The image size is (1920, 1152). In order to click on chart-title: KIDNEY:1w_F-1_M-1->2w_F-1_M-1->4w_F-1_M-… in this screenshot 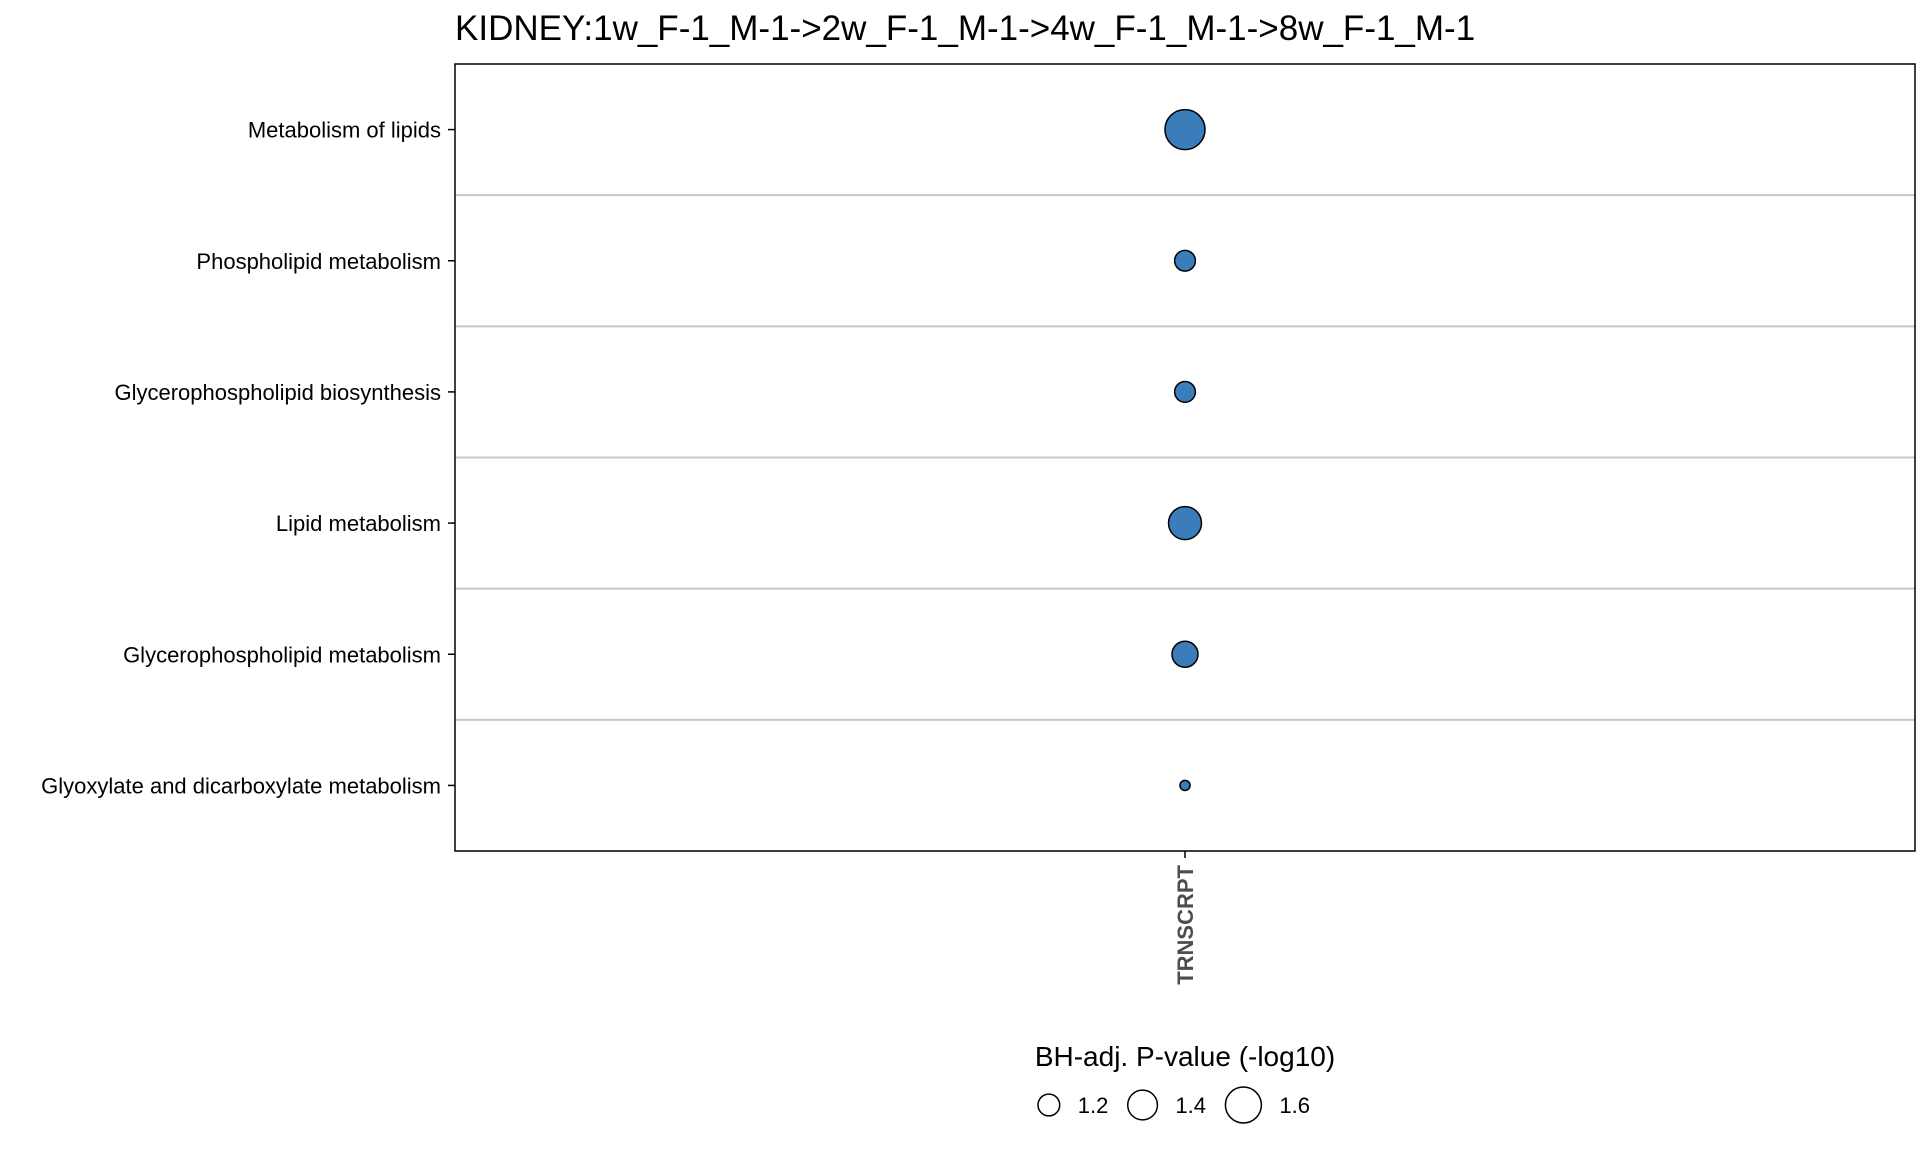, I will do `click(965, 28)`.